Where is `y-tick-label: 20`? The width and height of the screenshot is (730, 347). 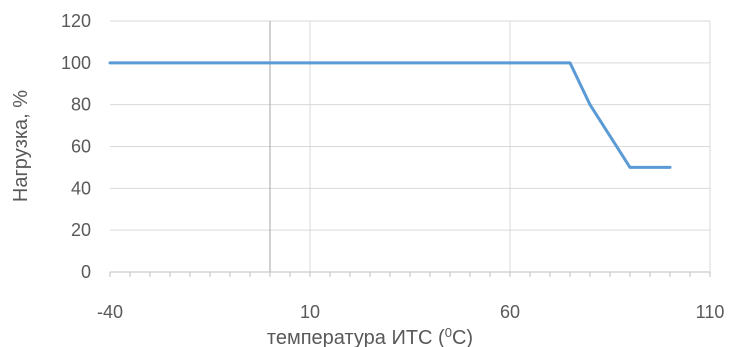 y-tick-label: 20 is located at coordinates (81, 230).